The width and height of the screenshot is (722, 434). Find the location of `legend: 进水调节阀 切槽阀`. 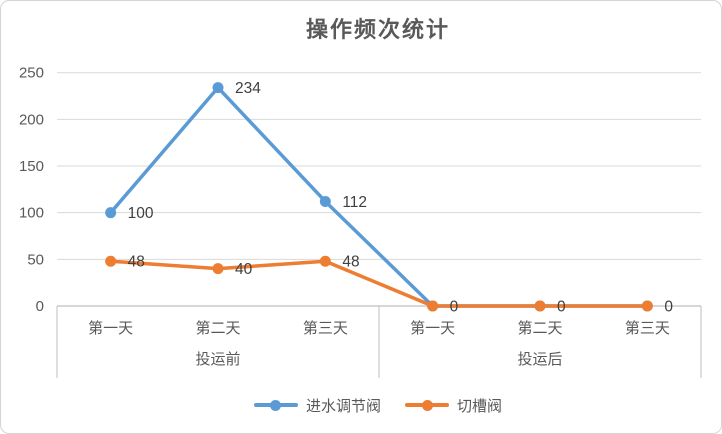

legend: 进水调节阀 切槽阀 is located at coordinates (378, 405).